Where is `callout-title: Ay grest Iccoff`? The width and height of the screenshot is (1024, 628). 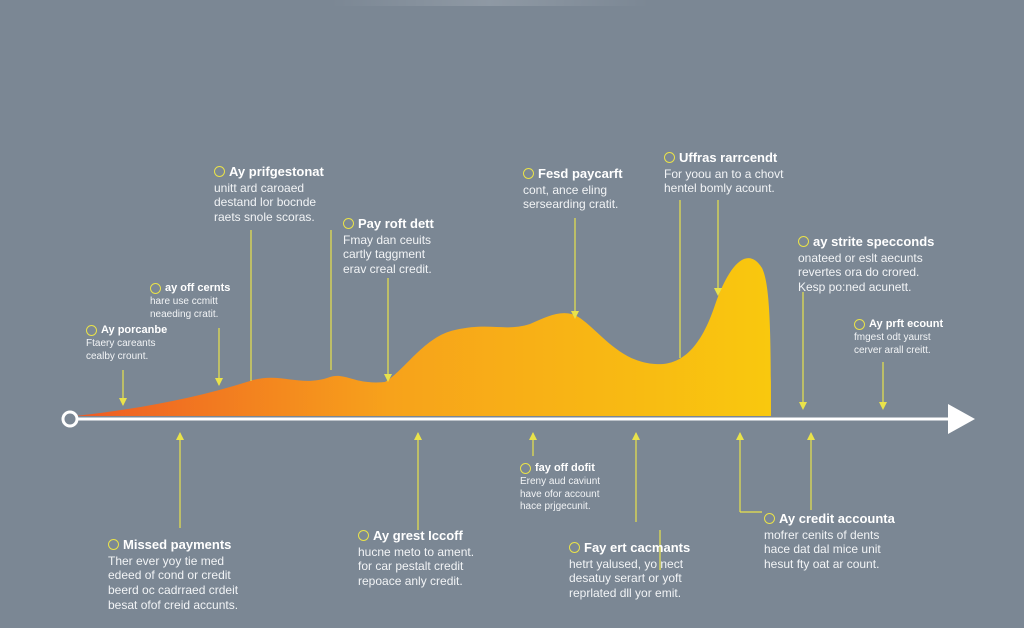
callout-title: Ay grest Iccoff is located at coordinates (418, 535).